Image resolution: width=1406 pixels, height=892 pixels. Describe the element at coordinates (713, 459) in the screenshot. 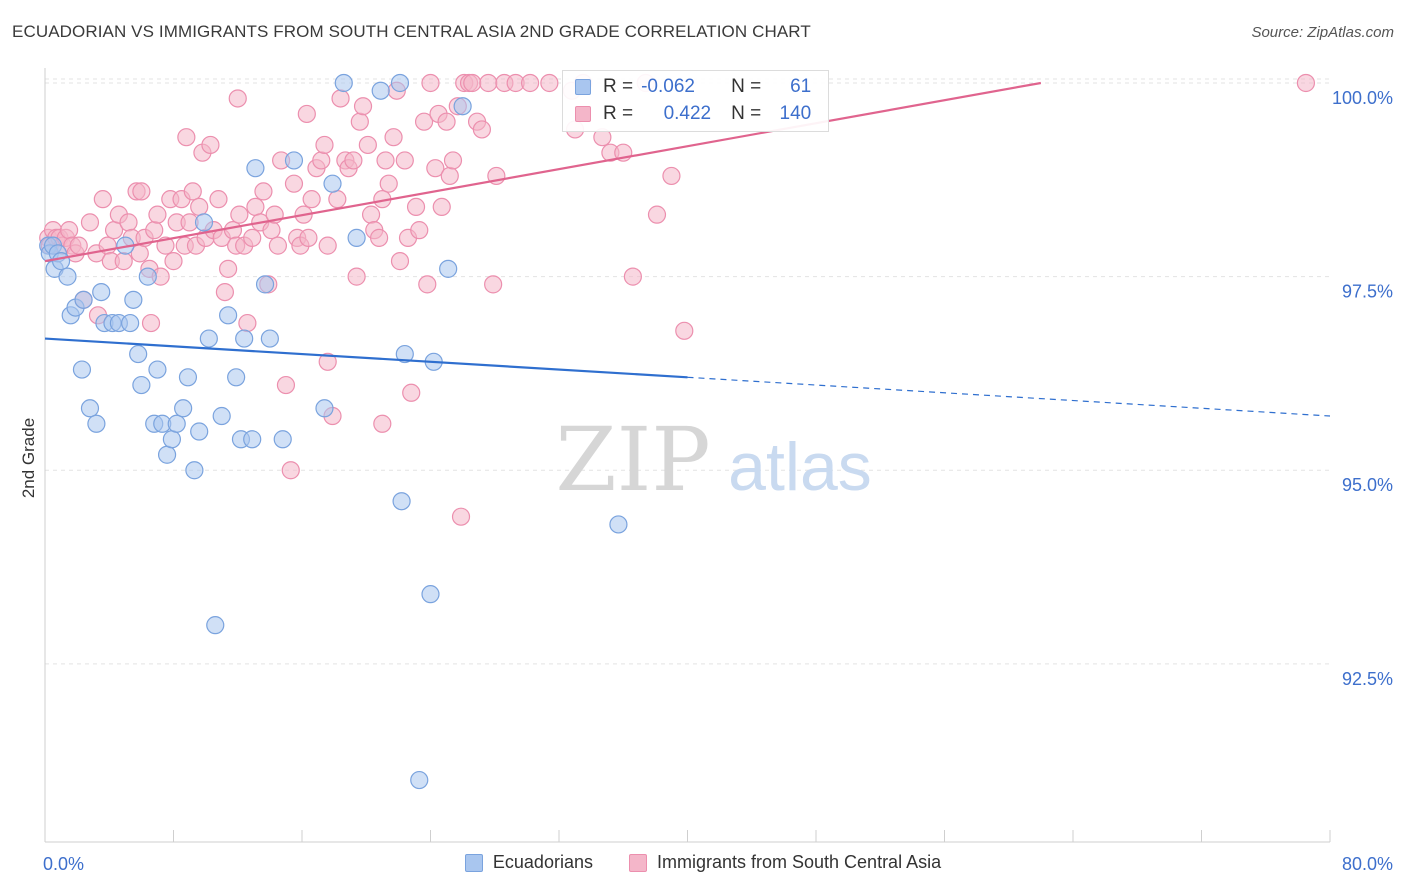

I see `watermark: ZIP atlas` at that location.